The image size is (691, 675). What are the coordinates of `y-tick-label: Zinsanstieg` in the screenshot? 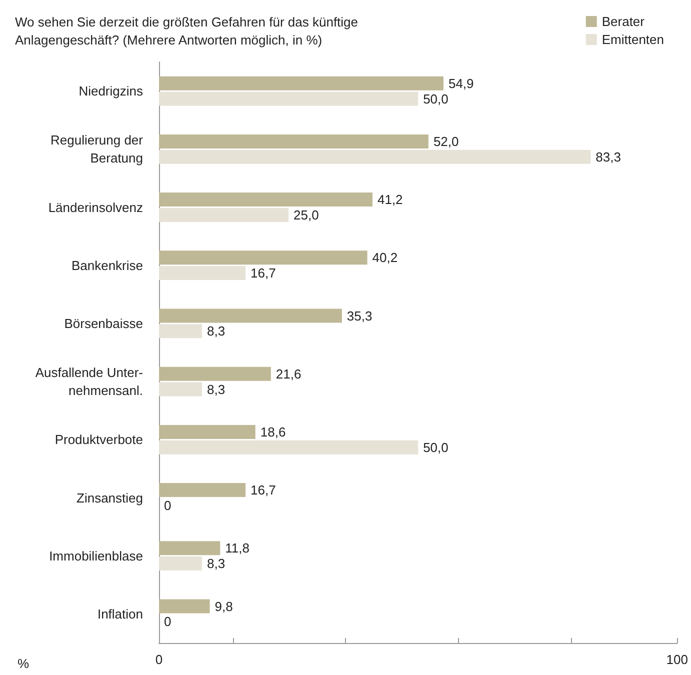 It's located at (109, 498).